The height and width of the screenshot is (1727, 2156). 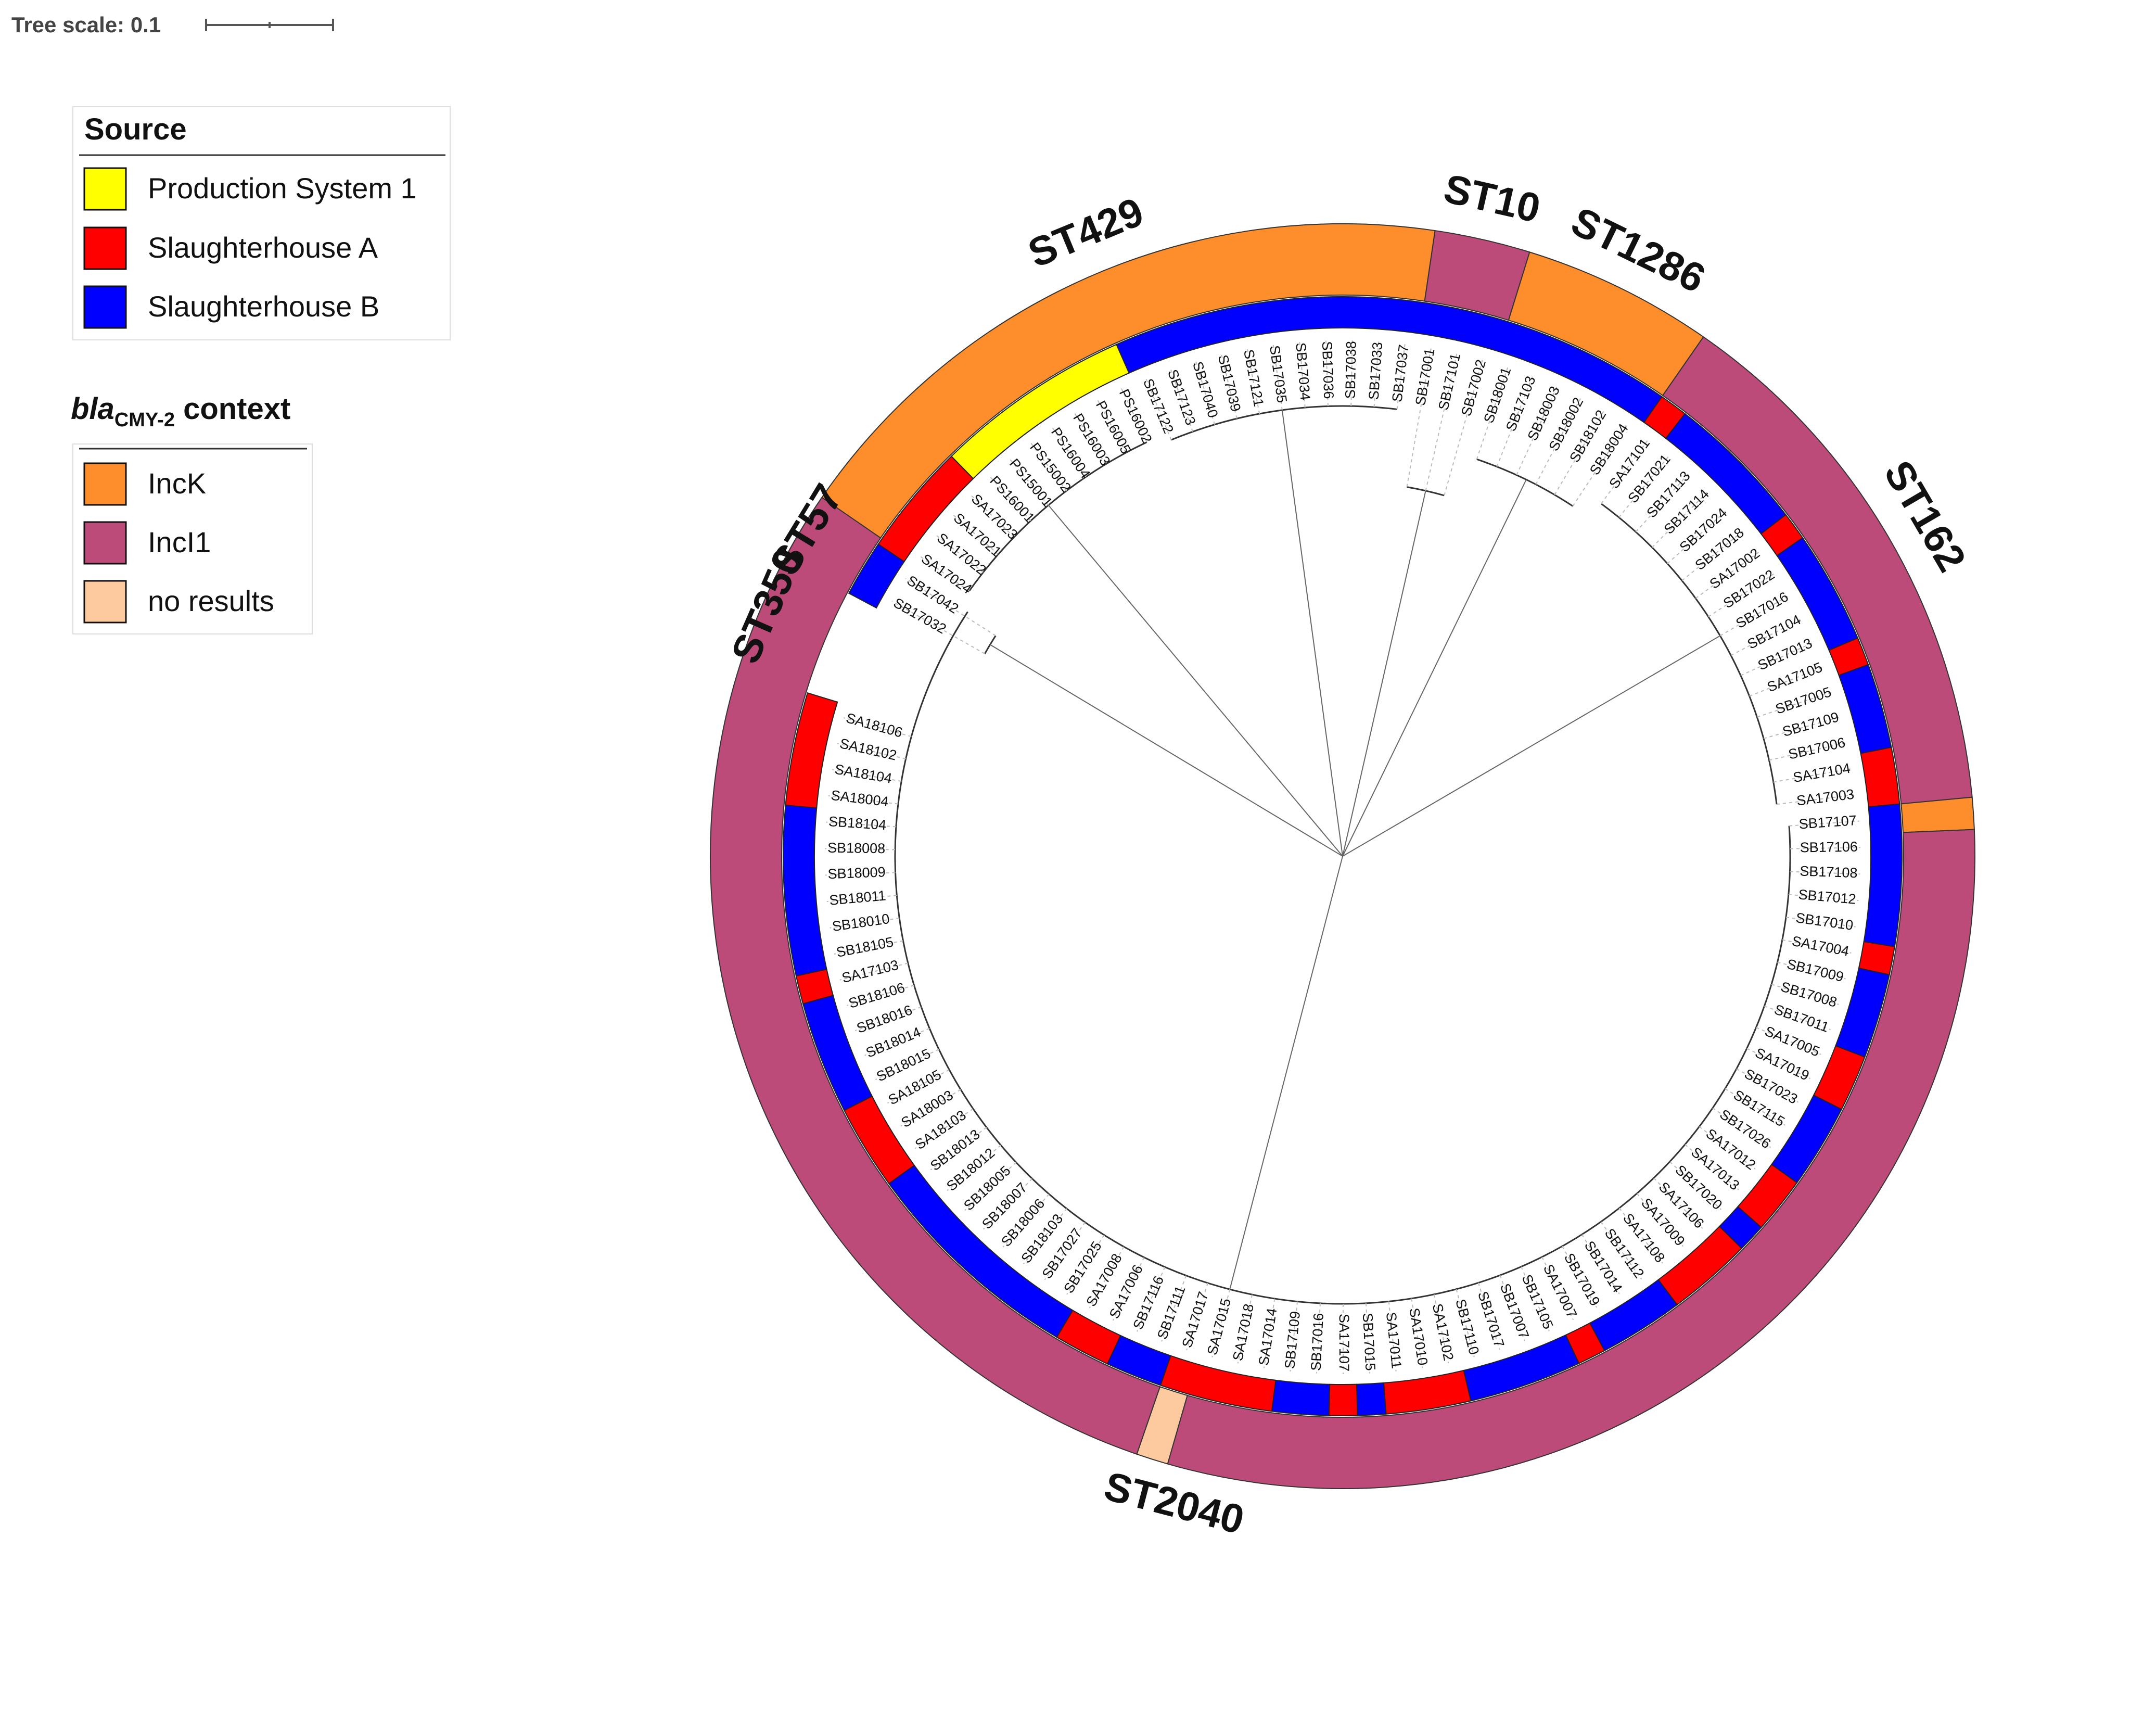 What do you see at coordinates (105, 543) in the screenshot?
I see `legend-swatch-inci1` at bounding box center [105, 543].